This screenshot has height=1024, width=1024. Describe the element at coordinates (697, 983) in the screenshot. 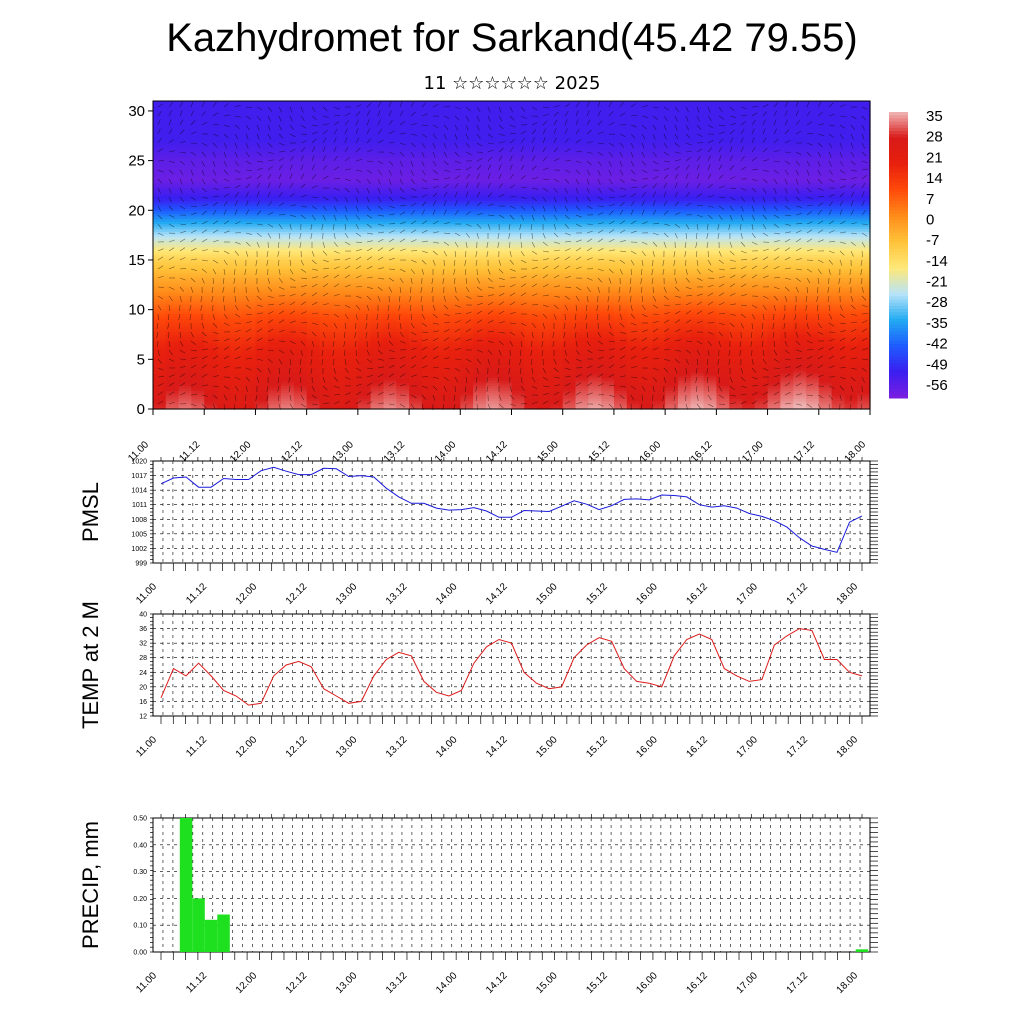

I see `precip-x-tick-16.12: 16.12` at that location.